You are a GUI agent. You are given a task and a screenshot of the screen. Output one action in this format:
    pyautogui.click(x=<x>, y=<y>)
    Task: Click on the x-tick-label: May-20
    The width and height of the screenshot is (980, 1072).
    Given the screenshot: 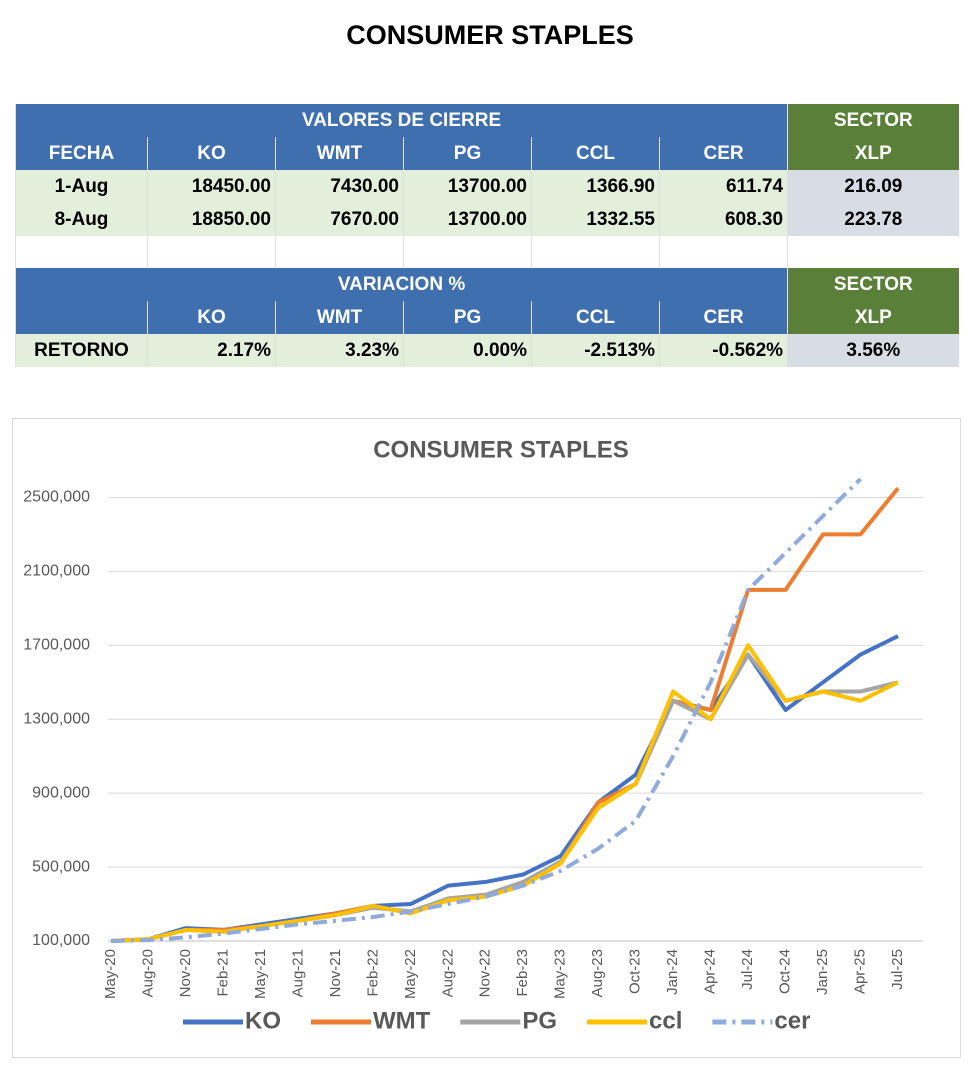 What is the action you would take?
    pyautogui.click(x=110, y=974)
    